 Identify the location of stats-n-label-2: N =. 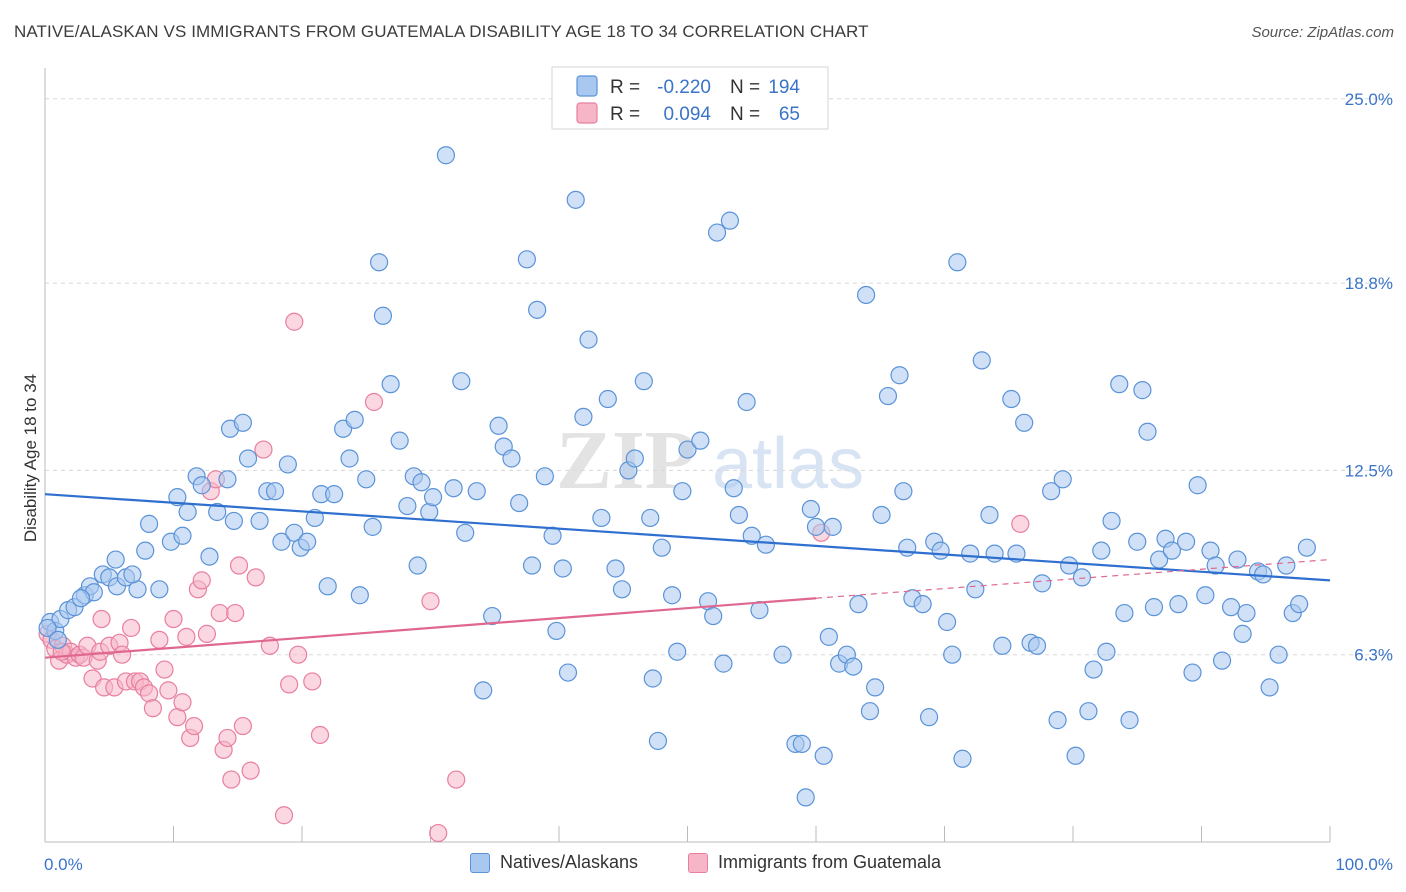
(745, 114).